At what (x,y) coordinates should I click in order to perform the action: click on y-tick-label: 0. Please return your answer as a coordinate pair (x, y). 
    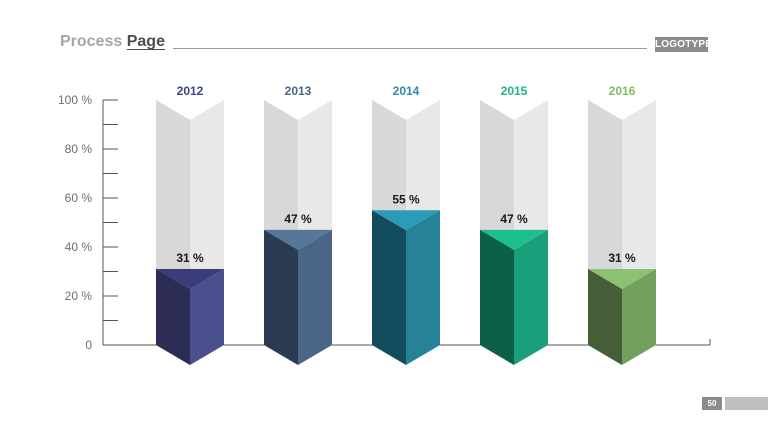
    Looking at the image, I should click on (88, 345).